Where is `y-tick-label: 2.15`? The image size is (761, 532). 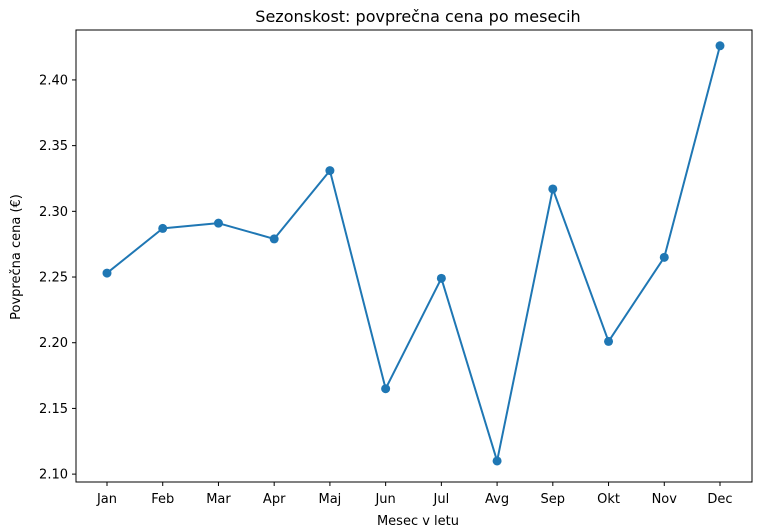
y-tick-label: 2.15 is located at coordinates (53, 409).